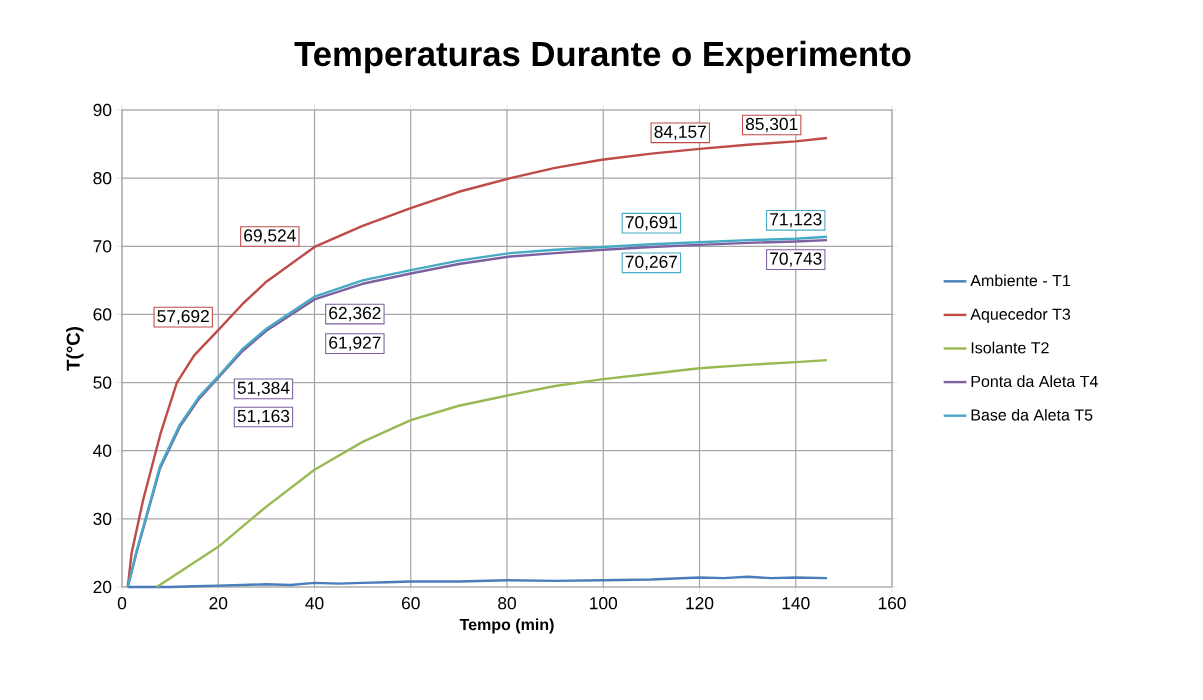 The height and width of the screenshot is (700, 1203). Describe the element at coordinates (183, 317) in the screenshot. I see `annotation: 57,692` at that location.